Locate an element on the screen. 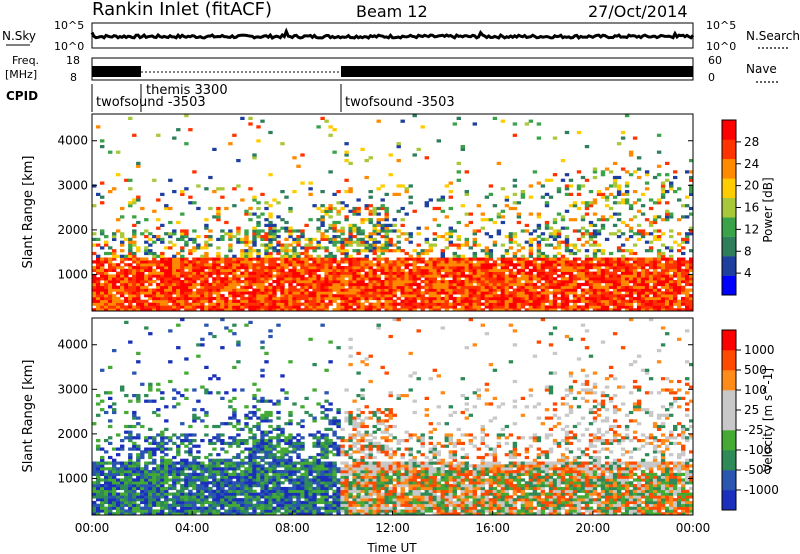  cpid-segment-3: twofsound -3503 is located at coordinates (400, 102).